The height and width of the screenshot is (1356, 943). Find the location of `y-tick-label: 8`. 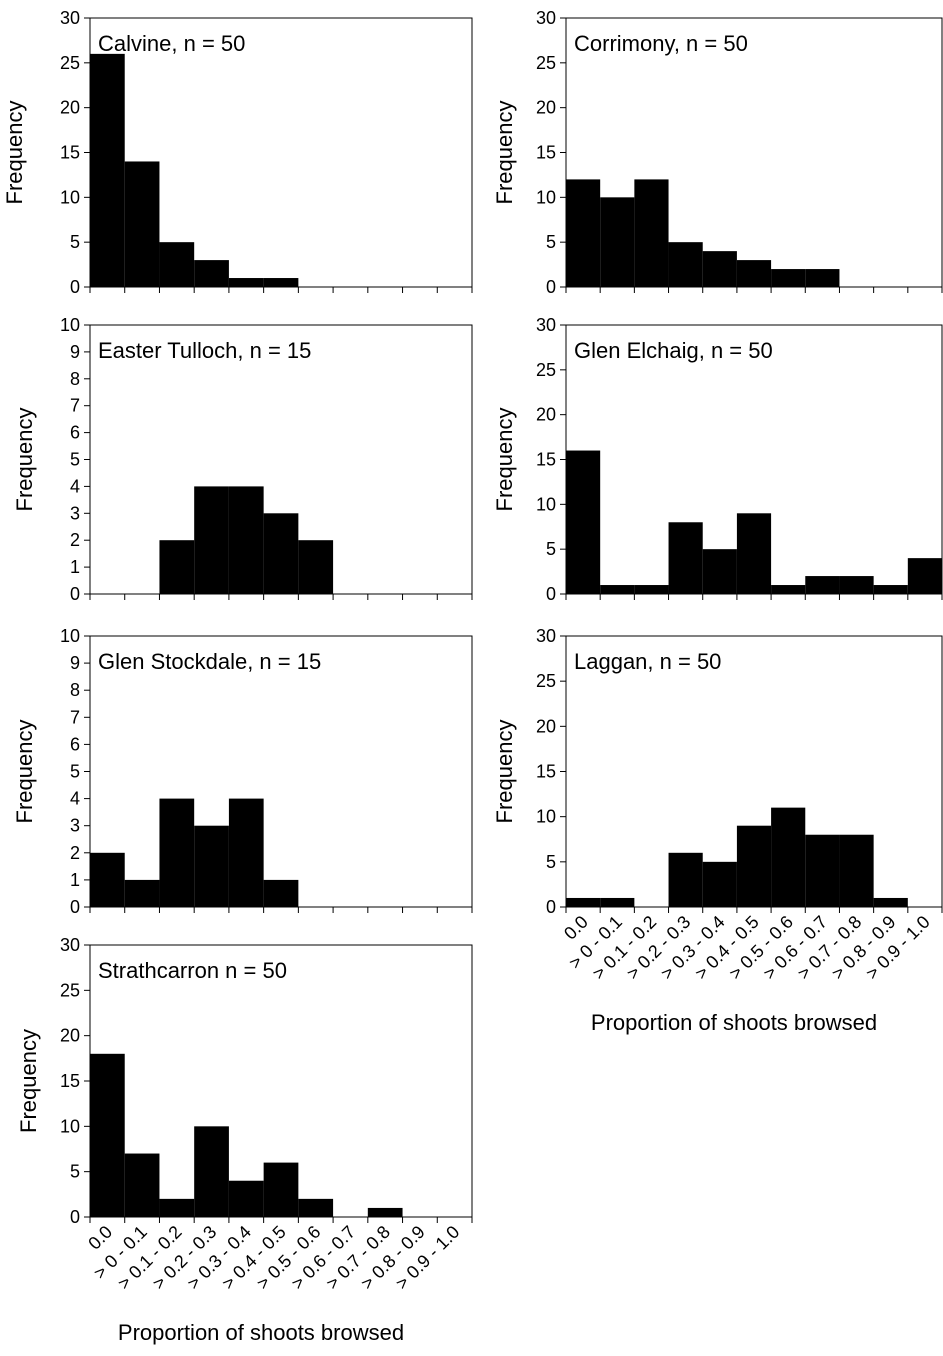

y-tick-label: 8 is located at coordinates (75, 690).